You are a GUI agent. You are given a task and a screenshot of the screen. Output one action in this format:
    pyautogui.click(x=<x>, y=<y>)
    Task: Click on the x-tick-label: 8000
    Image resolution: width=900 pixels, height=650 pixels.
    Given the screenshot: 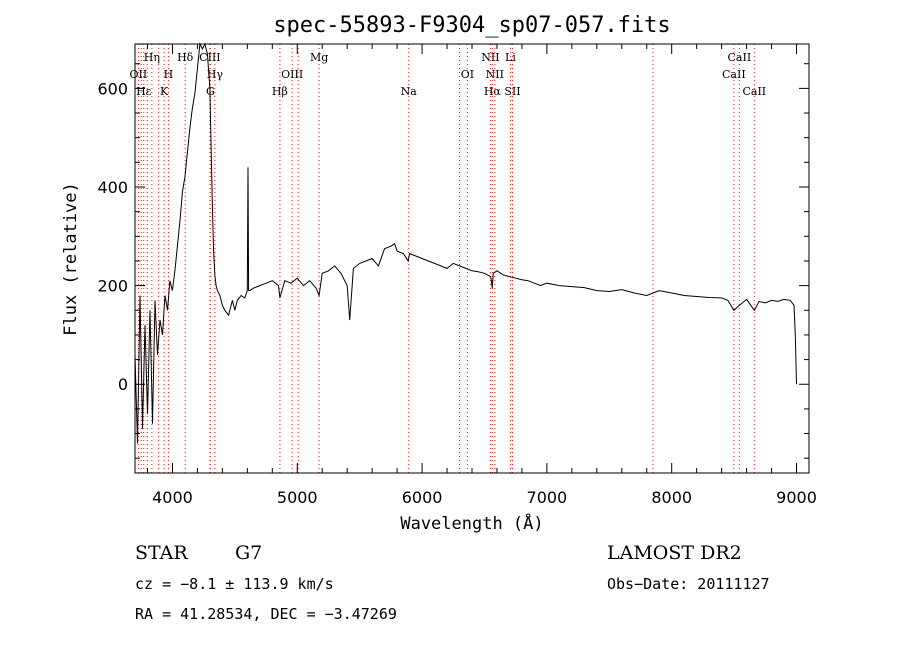 What is the action you would take?
    pyautogui.click(x=671, y=497)
    